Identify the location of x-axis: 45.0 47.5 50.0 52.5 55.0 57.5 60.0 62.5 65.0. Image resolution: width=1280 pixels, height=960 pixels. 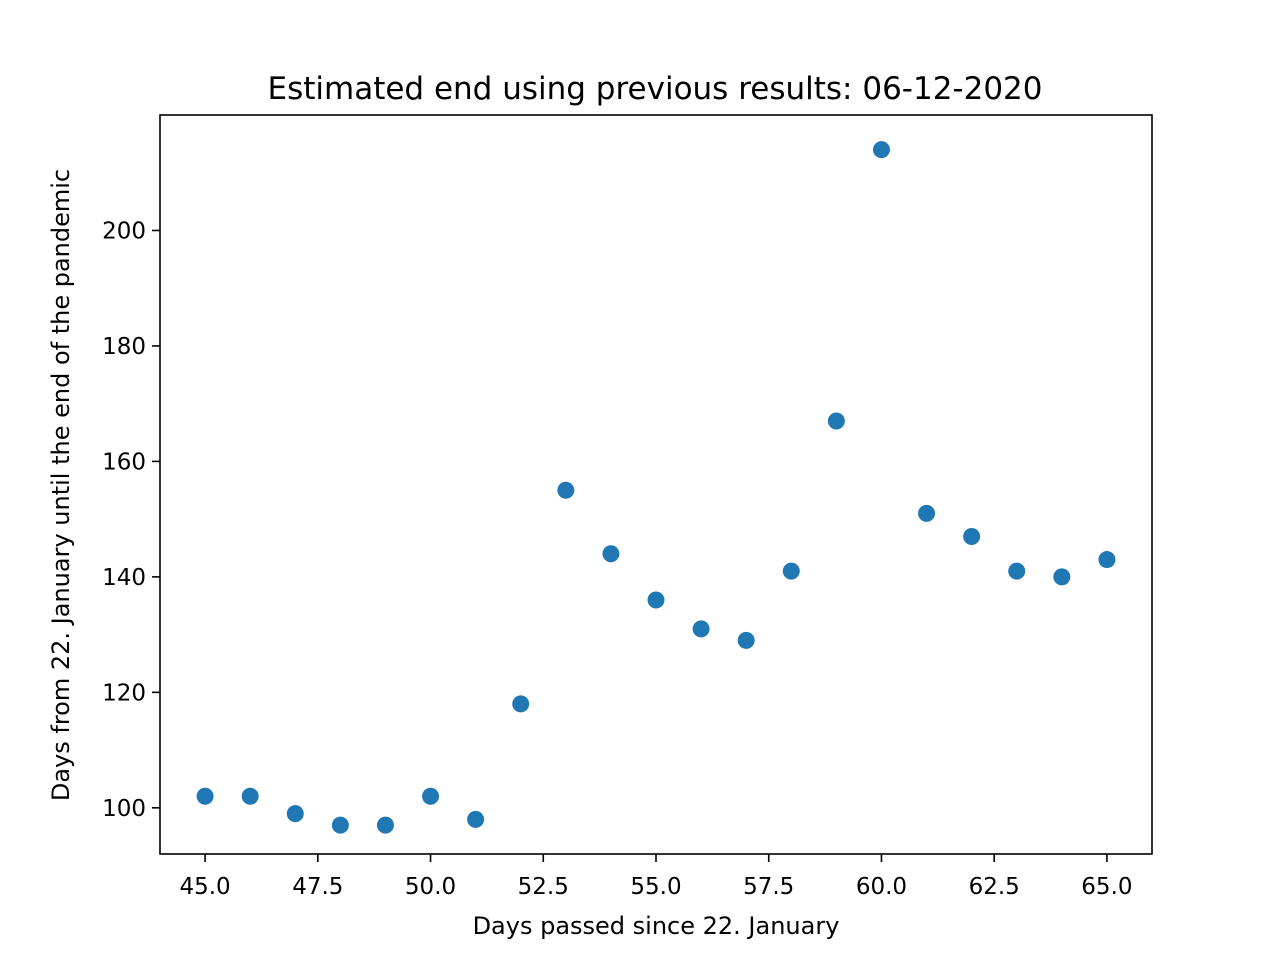
(656, 877).